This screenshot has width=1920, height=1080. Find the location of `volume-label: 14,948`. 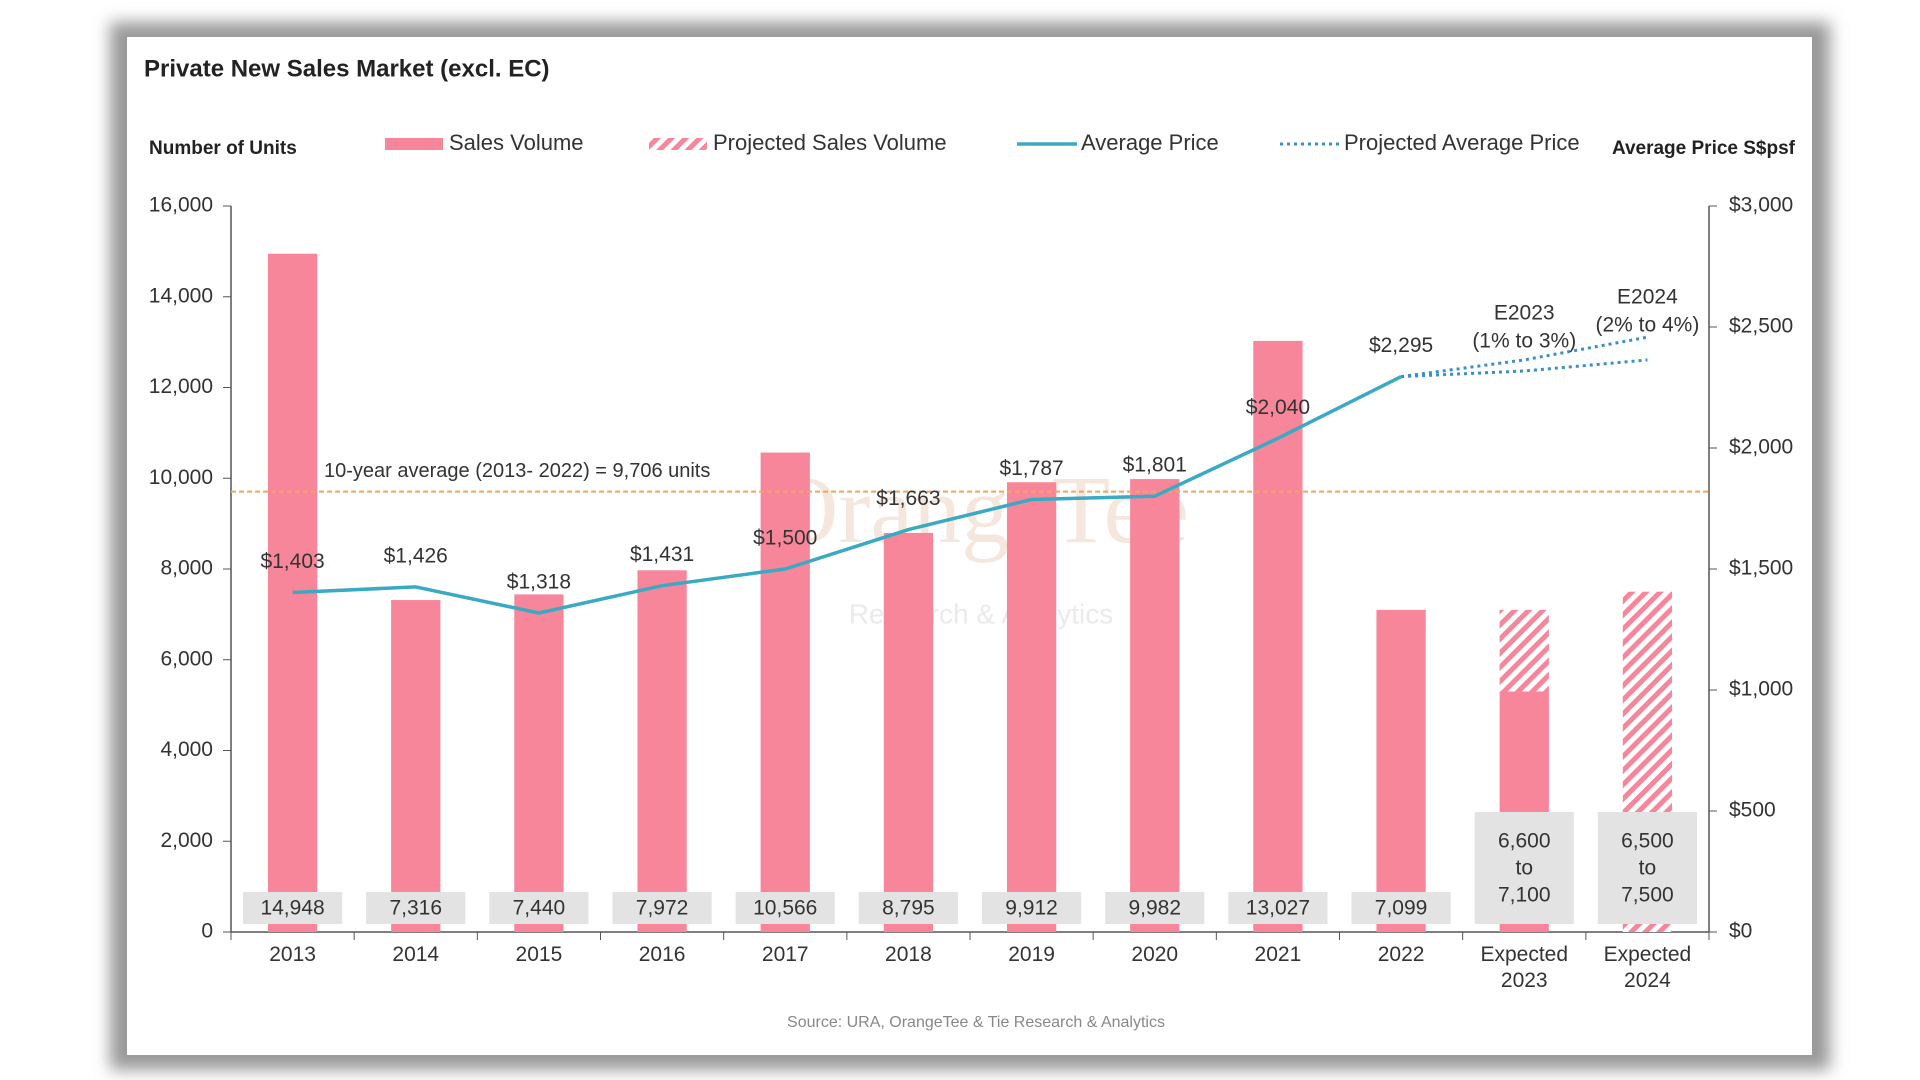

volume-label: 14,948 is located at coordinates (292, 908).